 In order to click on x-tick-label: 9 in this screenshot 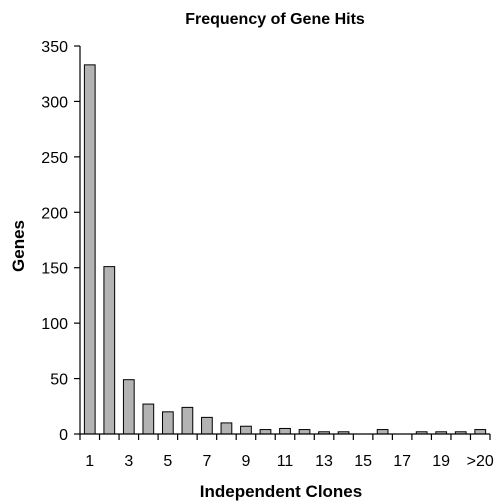, I will do `click(245, 461)`.